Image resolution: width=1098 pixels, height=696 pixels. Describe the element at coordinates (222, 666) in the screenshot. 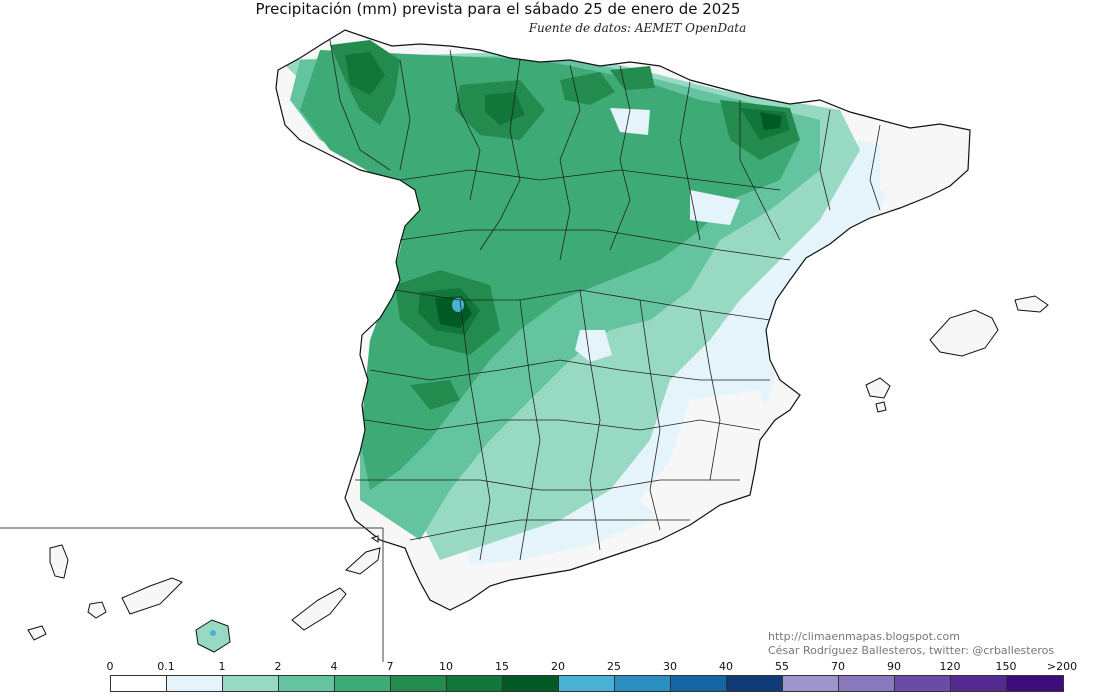

I see `legend-tick-label: 1` at that location.